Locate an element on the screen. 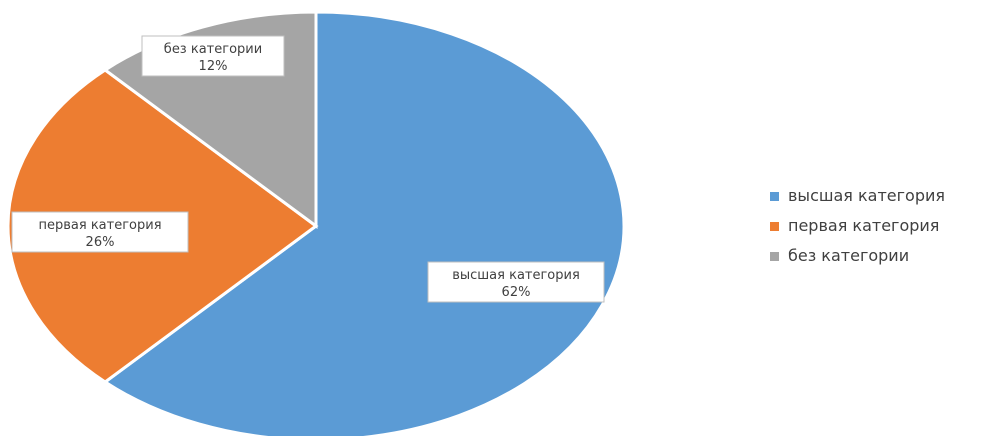 The image size is (992, 436). data-label-value: 12% is located at coordinates (213, 66).